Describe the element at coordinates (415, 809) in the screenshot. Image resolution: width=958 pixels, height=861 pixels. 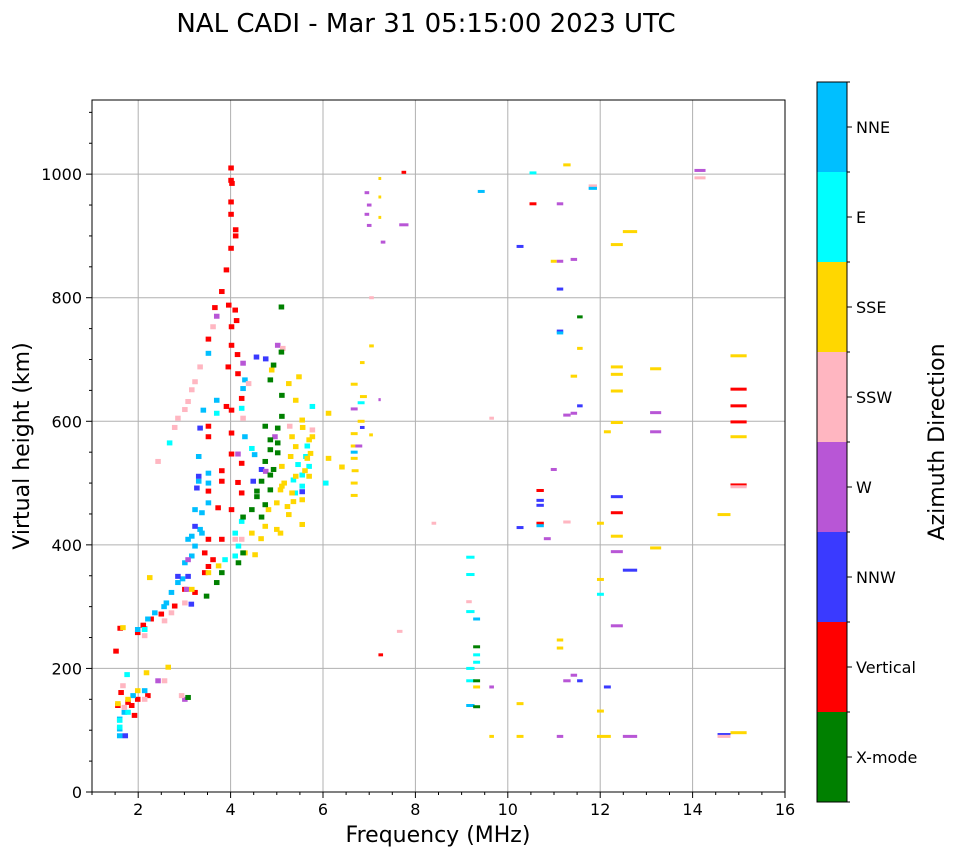
I see `x-tick-label: 8` at that location.